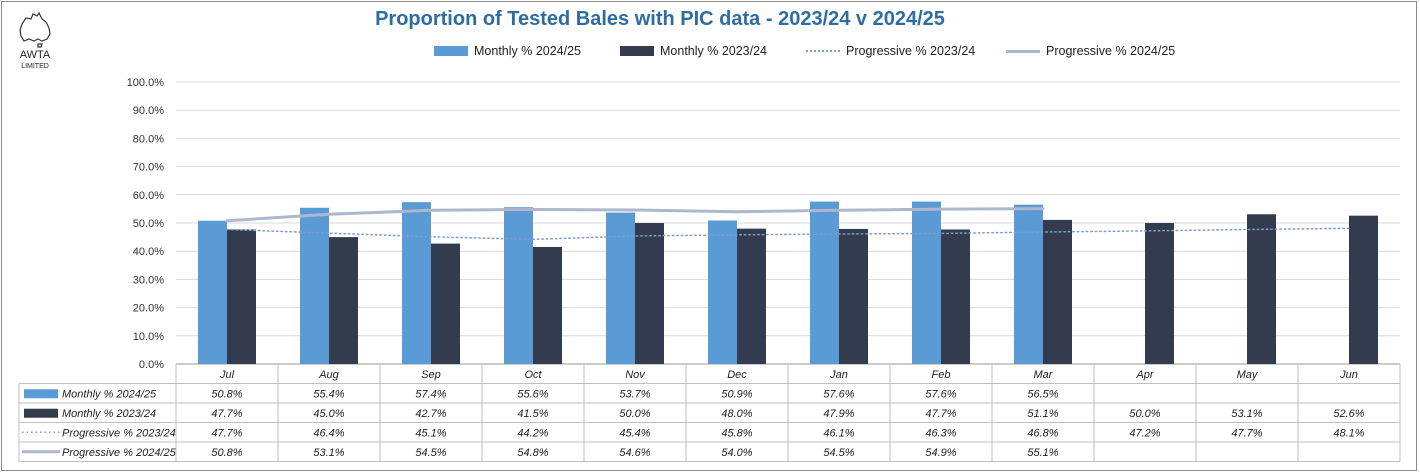 The image size is (1420, 474). I want to click on table-cell-value: 46.3%, so click(940, 433).